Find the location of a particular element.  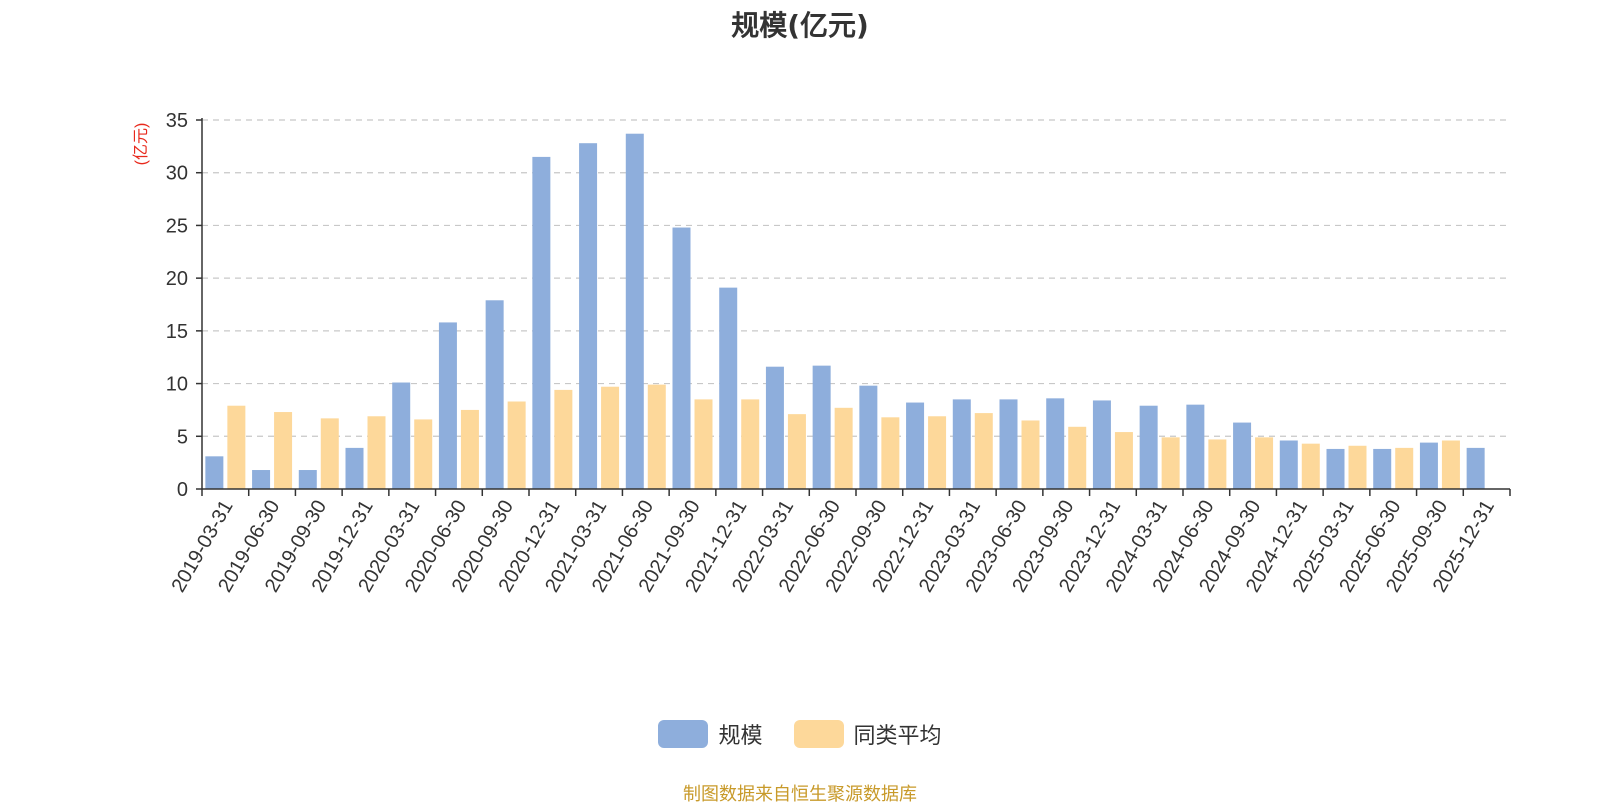

legend-item-average: 同类平均 is located at coordinates (867, 734).